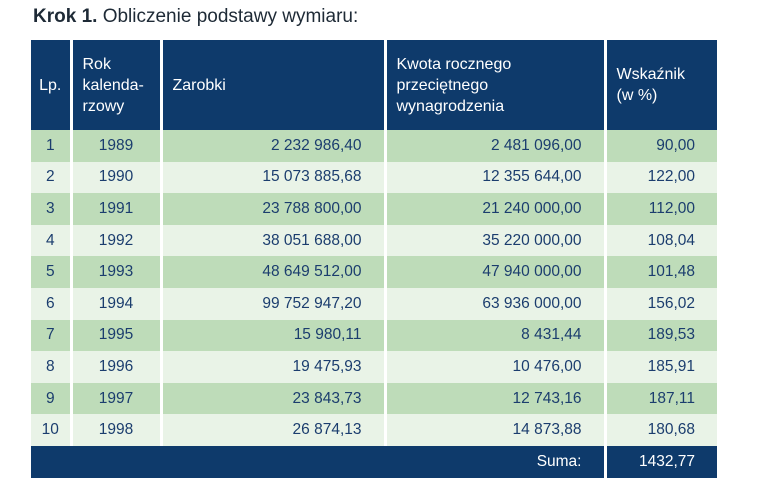 Image resolution: width=769 pixels, height=504 pixels. I want to click on cell-earnings: 48 649 512,00, so click(272, 272).